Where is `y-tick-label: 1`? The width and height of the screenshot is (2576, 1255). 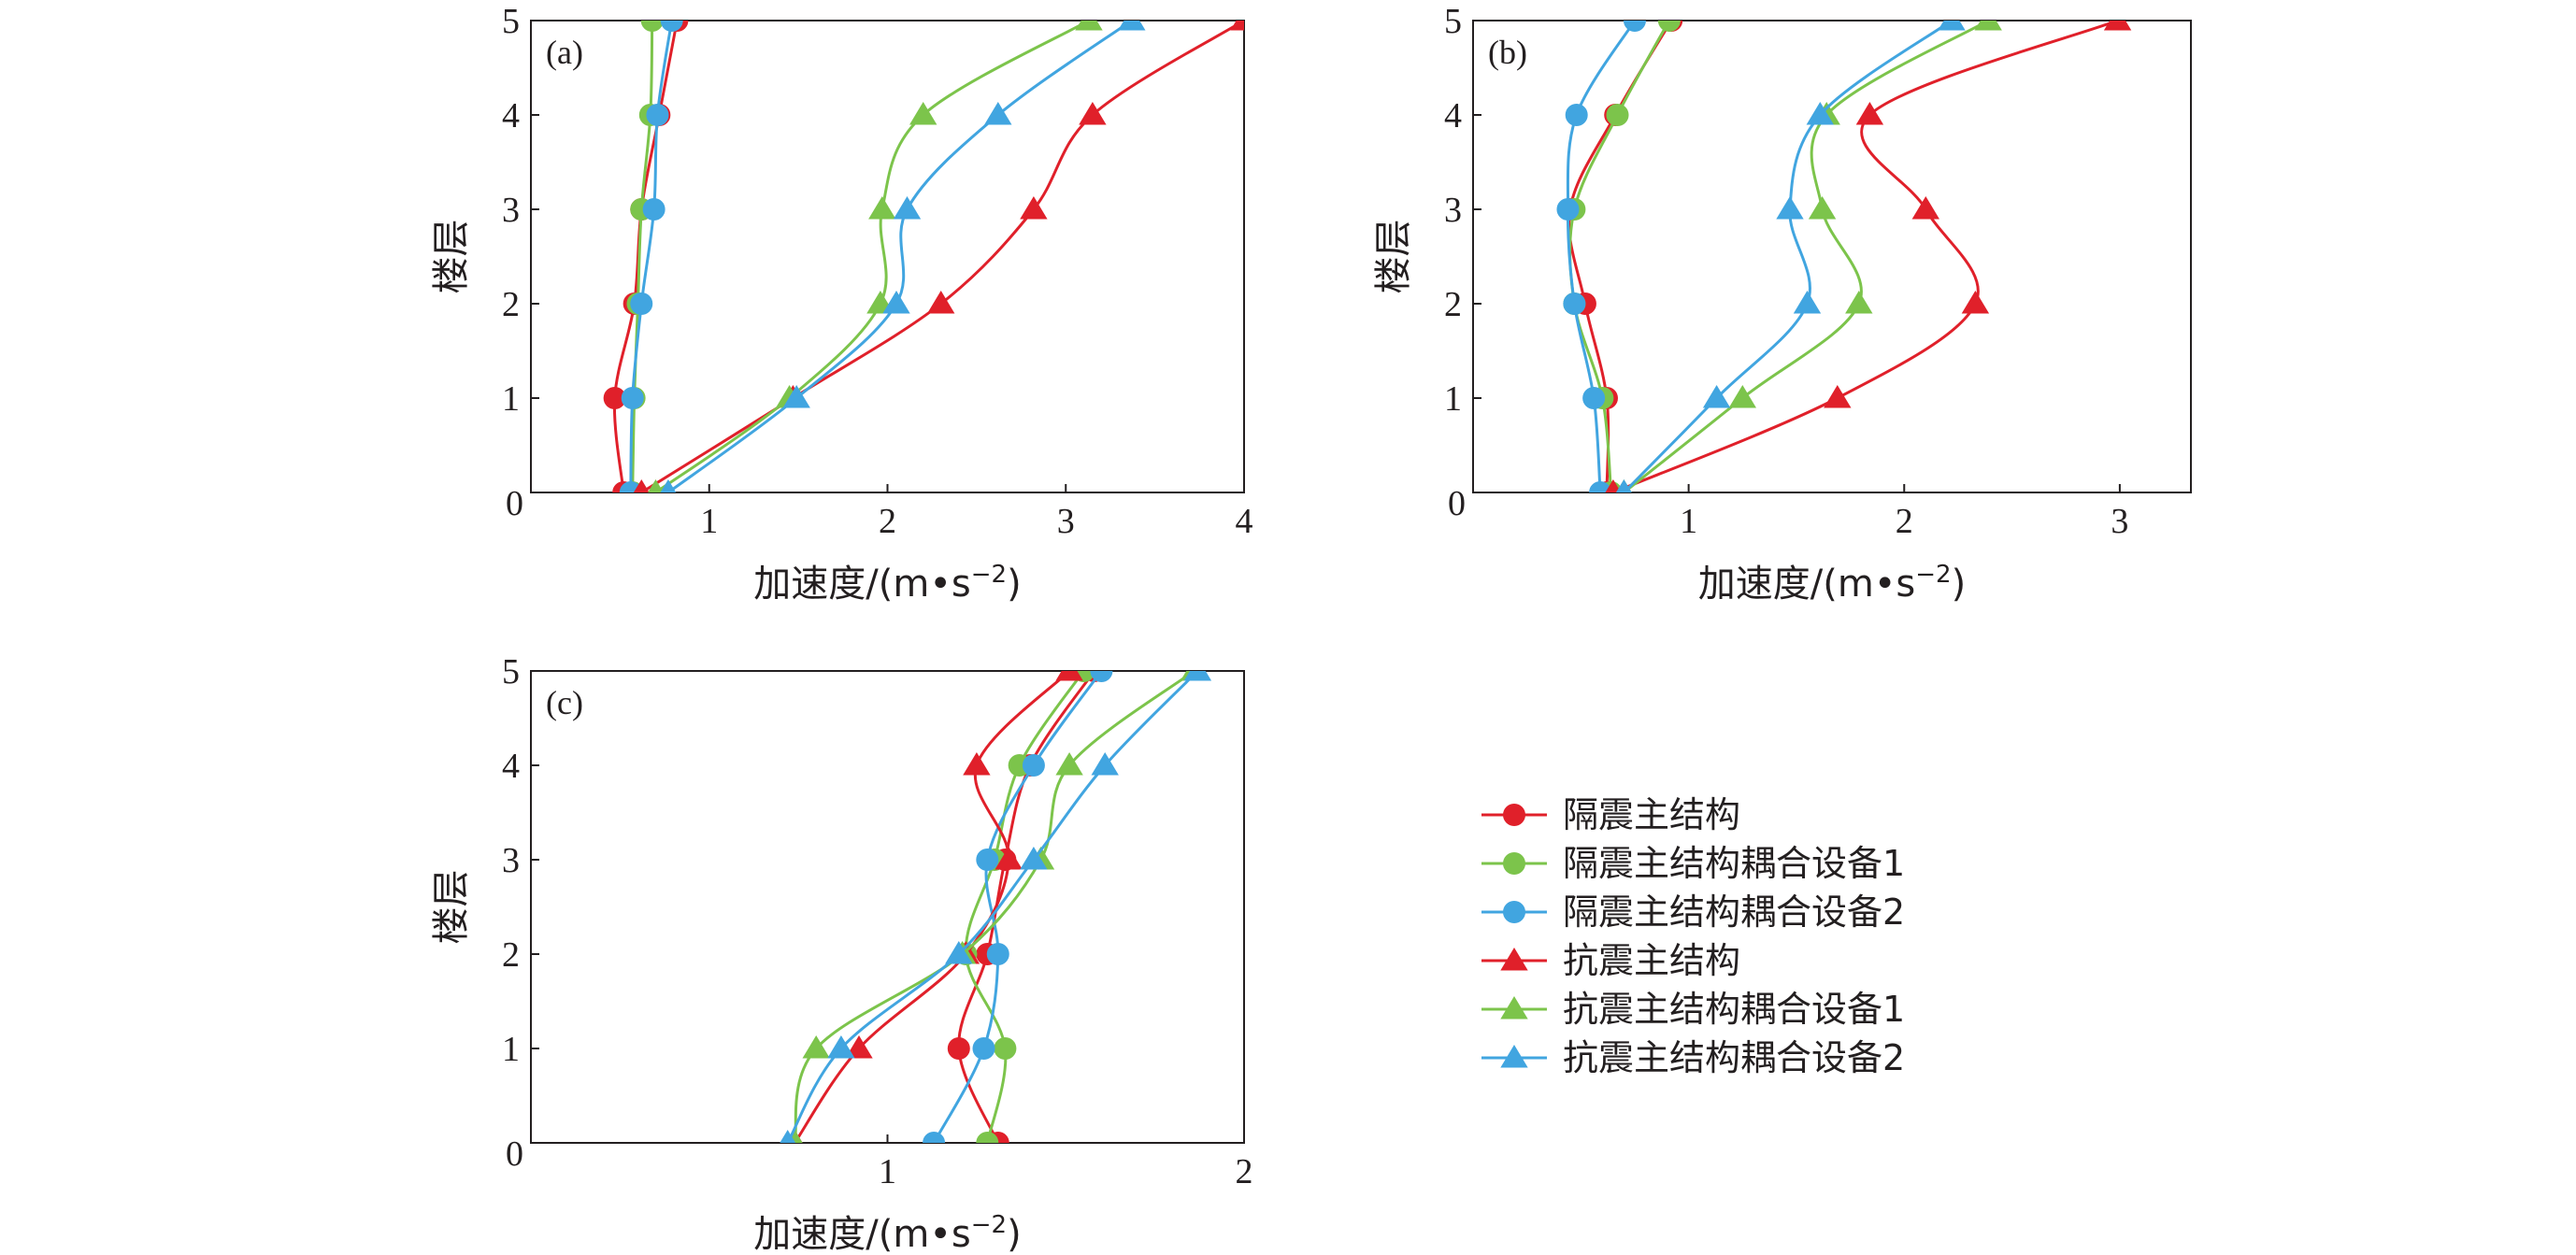 y-tick-label: 1 is located at coordinates (1453, 399).